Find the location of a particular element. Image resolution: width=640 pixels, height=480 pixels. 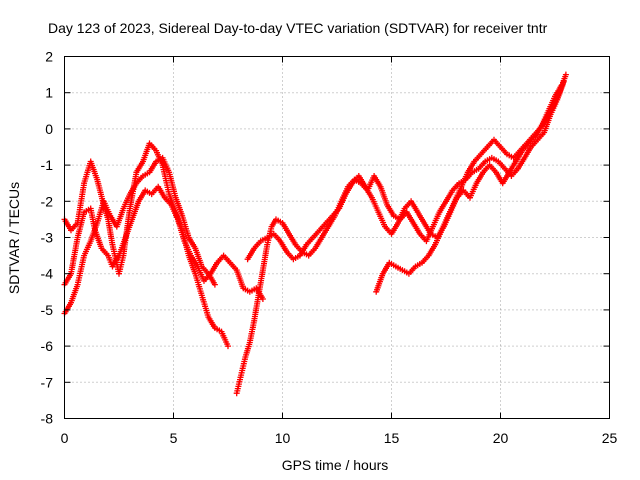

x-tick-label: 10 is located at coordinates (283, 438).